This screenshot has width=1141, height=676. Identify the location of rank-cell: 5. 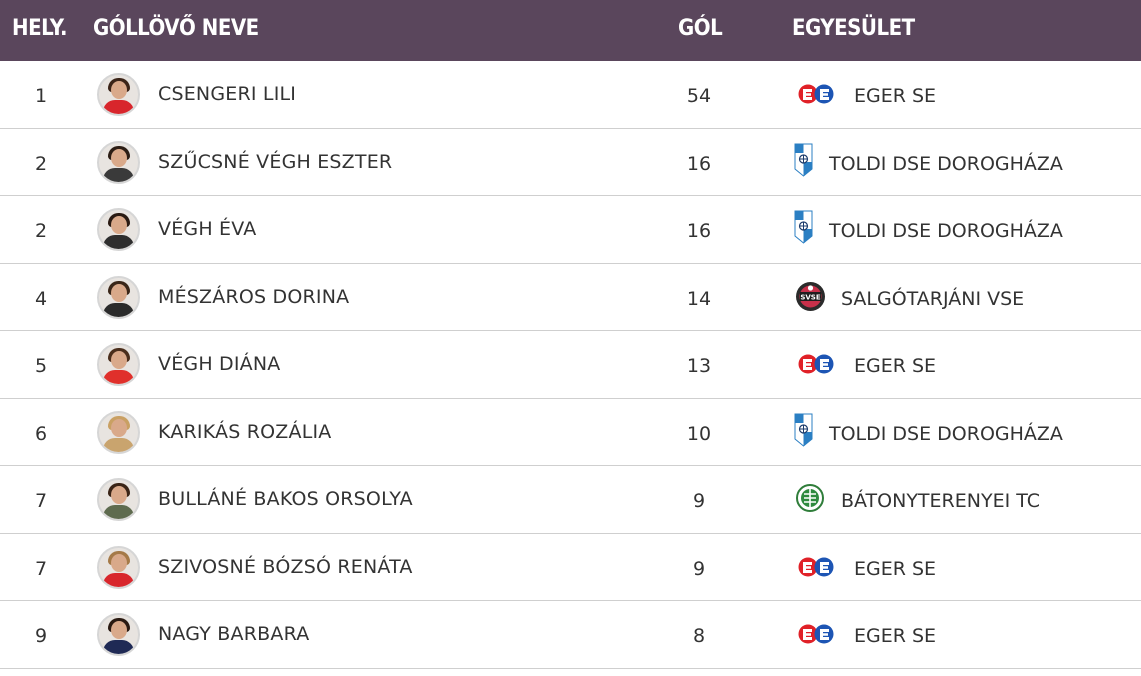
(41, 366).